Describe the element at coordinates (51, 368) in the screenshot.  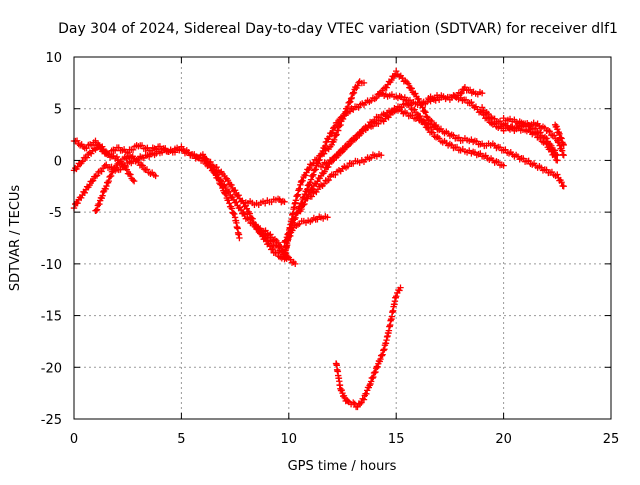
I see `y-tick-label: -20` at that location.